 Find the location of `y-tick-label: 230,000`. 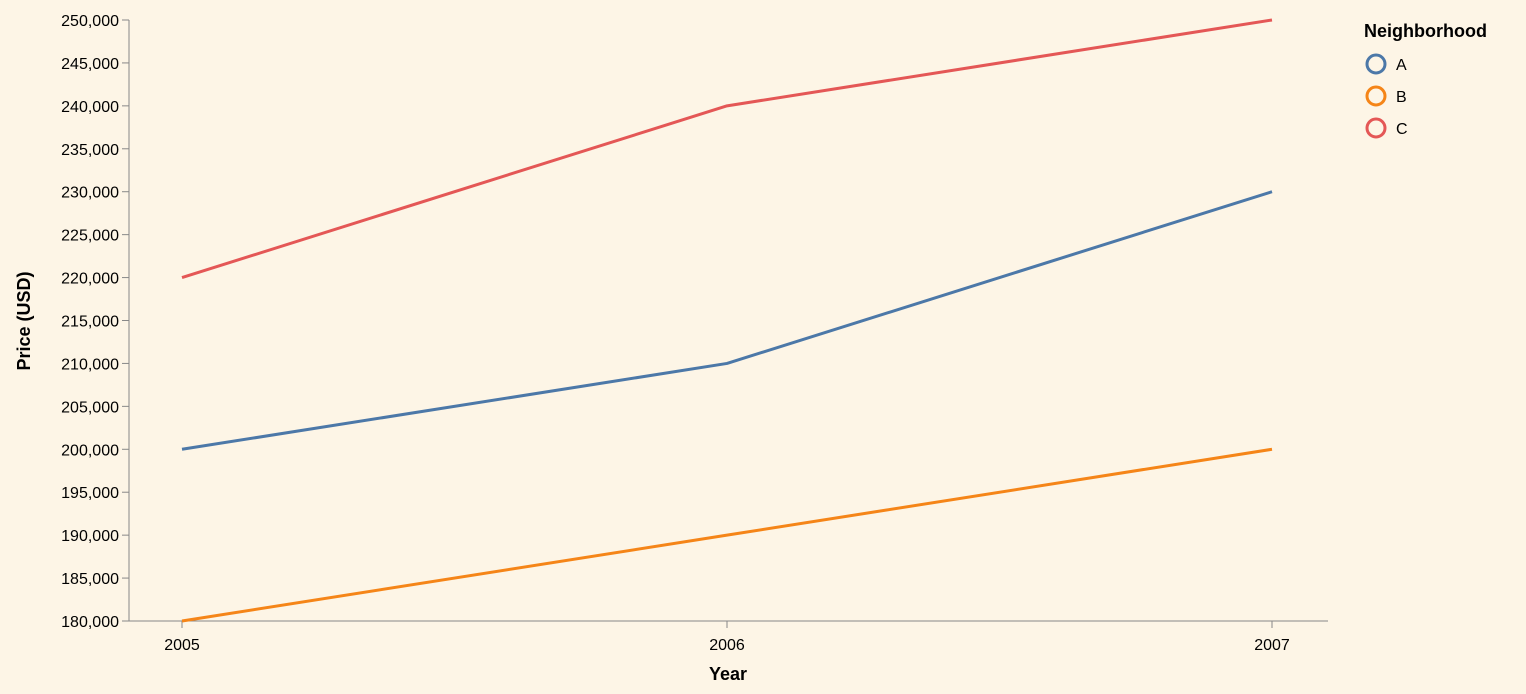

y-tick-label: 230,000 is located at coordinates (90, 193).